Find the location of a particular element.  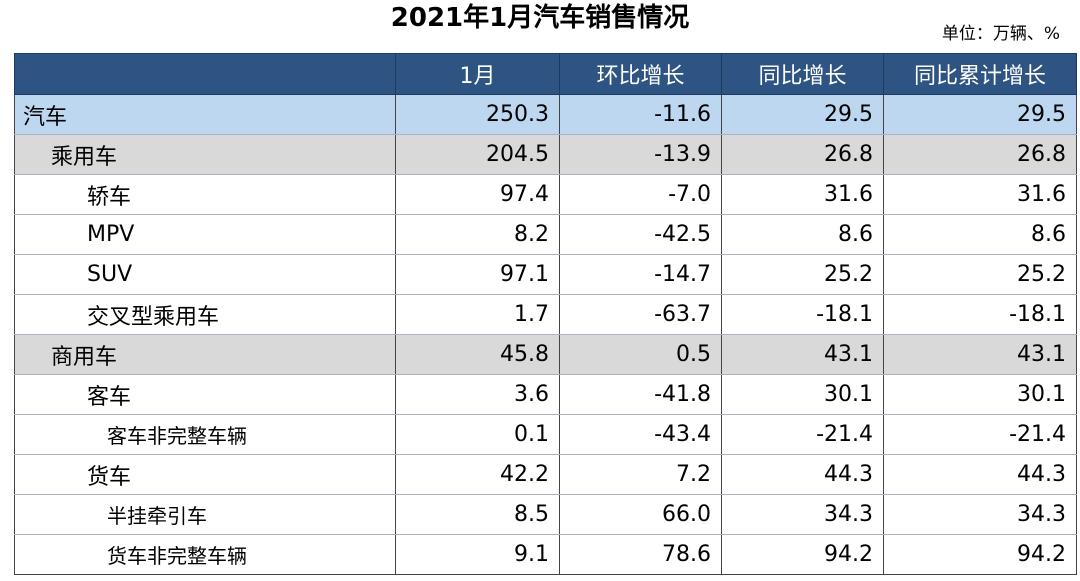

table-row: 汽车 250.3 -11.6 29.5 29.5 is located at coordinates (545, 114).